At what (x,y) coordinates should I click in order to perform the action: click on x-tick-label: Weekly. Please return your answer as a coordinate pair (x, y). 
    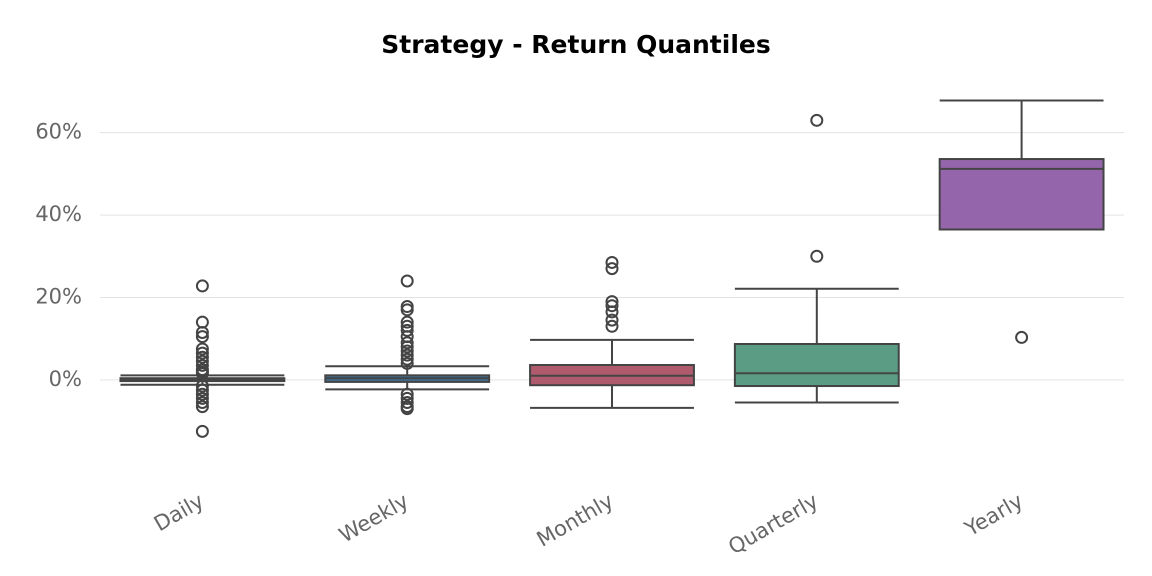
    Looking at the image, I should click on (374, 518).